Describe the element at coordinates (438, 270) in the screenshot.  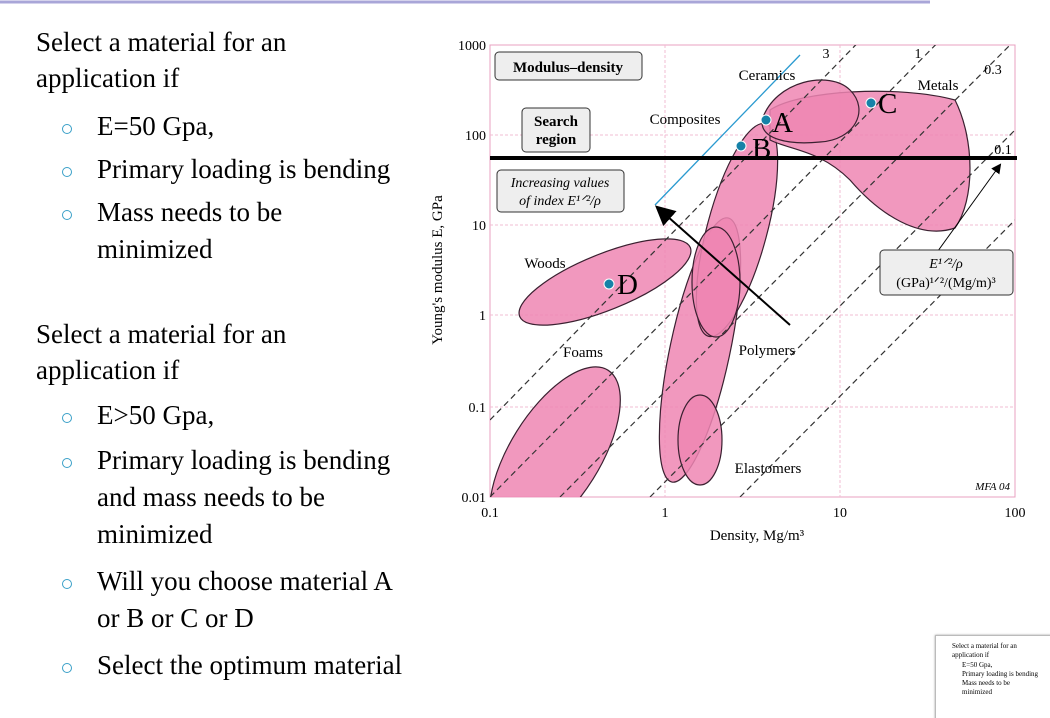
I see `y-axis-label: Young's modulus E, GPa` at that location.